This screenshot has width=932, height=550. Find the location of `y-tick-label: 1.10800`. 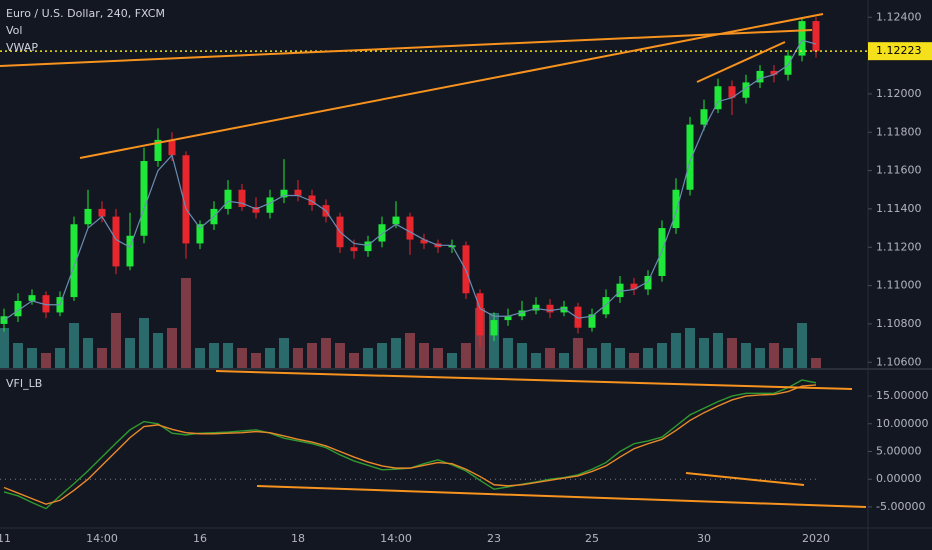

y-tick-label: 1.10800 is located at coordinates (899, 323).